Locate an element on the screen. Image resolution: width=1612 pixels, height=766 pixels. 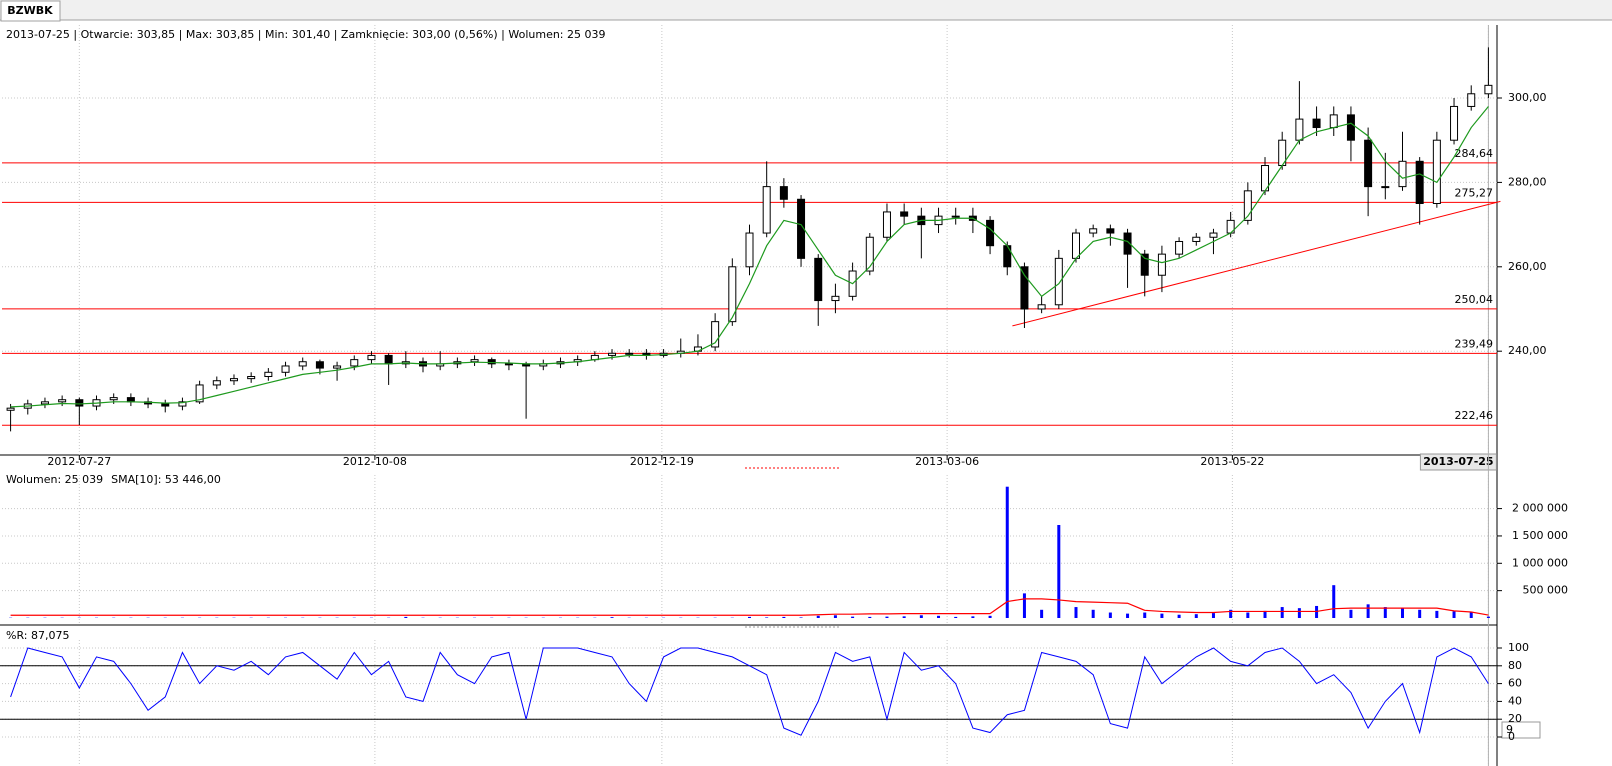
corner-box is located at coordinates (1521, 730).